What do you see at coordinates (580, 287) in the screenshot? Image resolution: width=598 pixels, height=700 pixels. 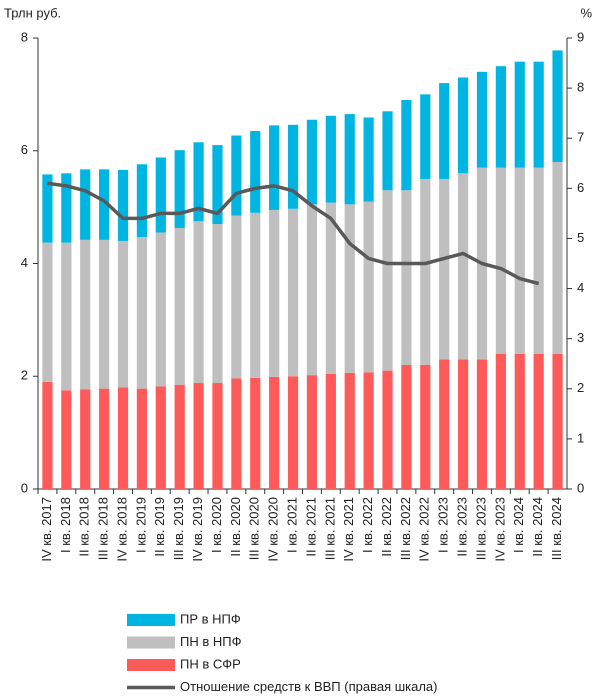 I see `y2-tick-label: 4` at bounding box center [580, 287].